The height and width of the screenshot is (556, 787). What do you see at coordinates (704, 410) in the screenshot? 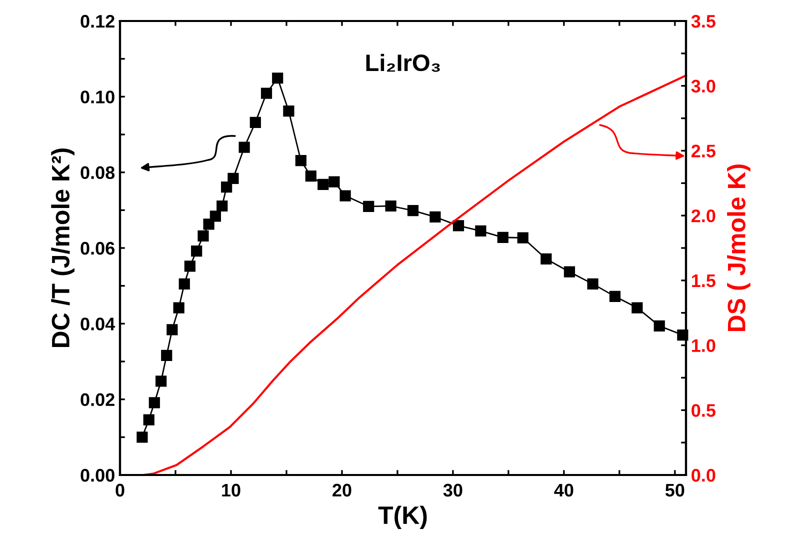
I see `y2-tick-label: 0.5` at bounding box center [704, 410].